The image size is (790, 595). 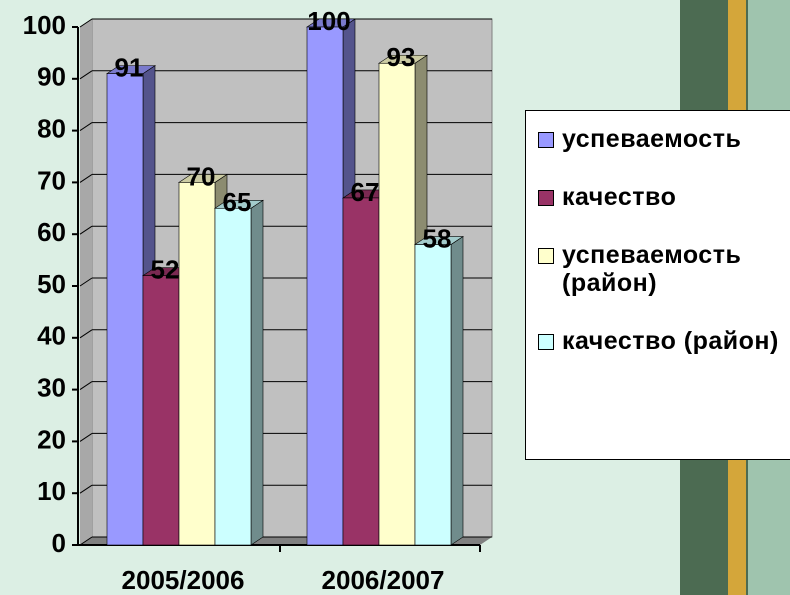 I want to click on x-tick-label: 2006/2007, so click(x=383, y=580).